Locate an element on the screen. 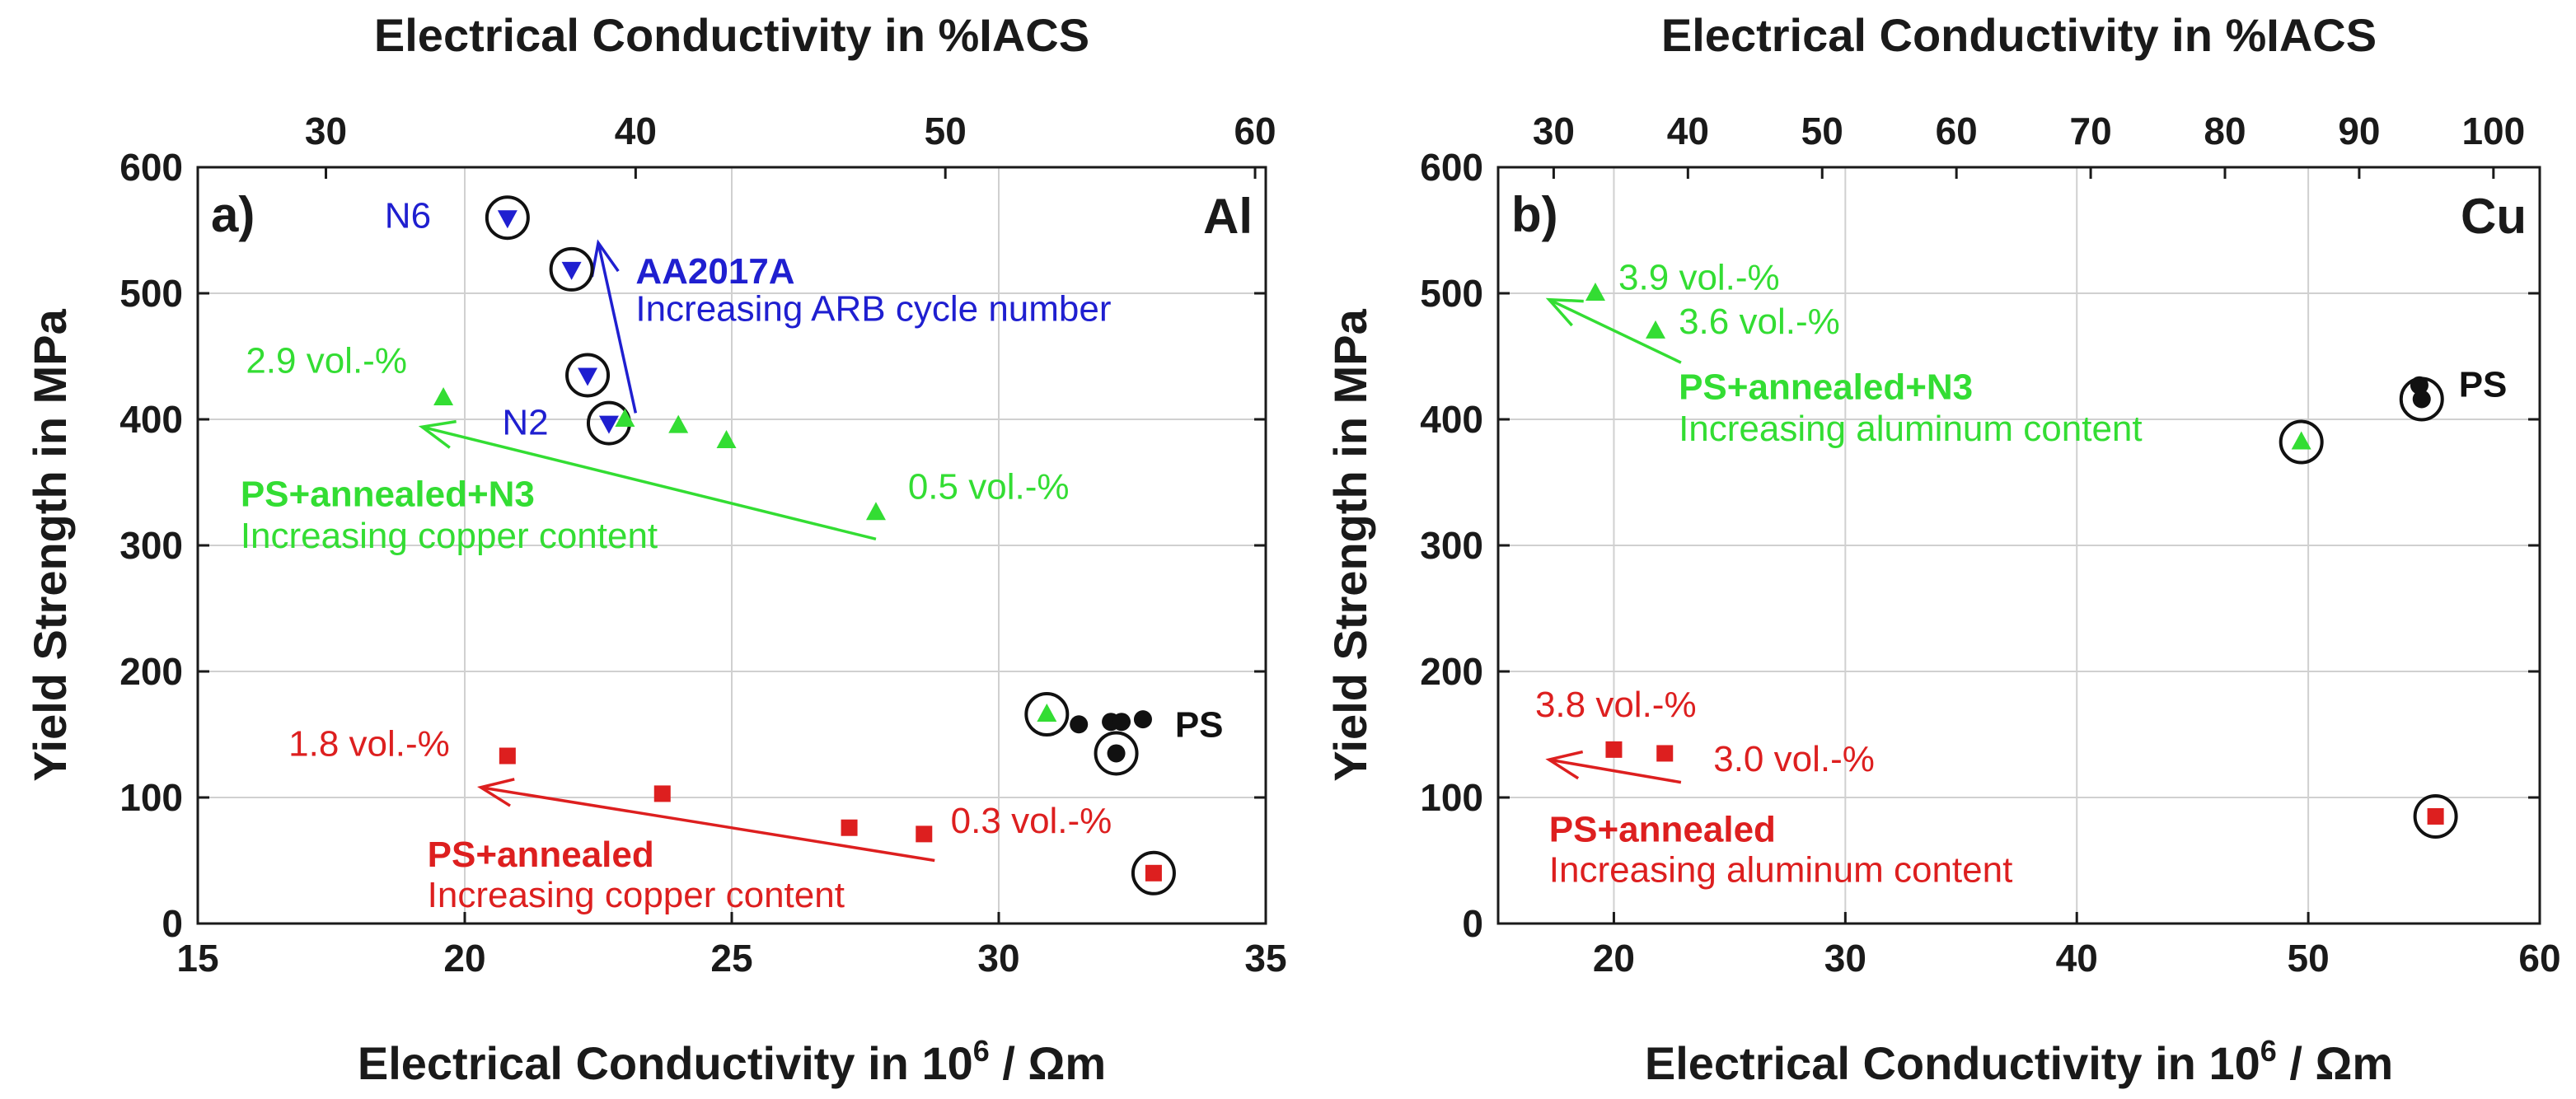 This screenshot has height=1099, width=2576. series-ps is located at coordinates (1111, 743).